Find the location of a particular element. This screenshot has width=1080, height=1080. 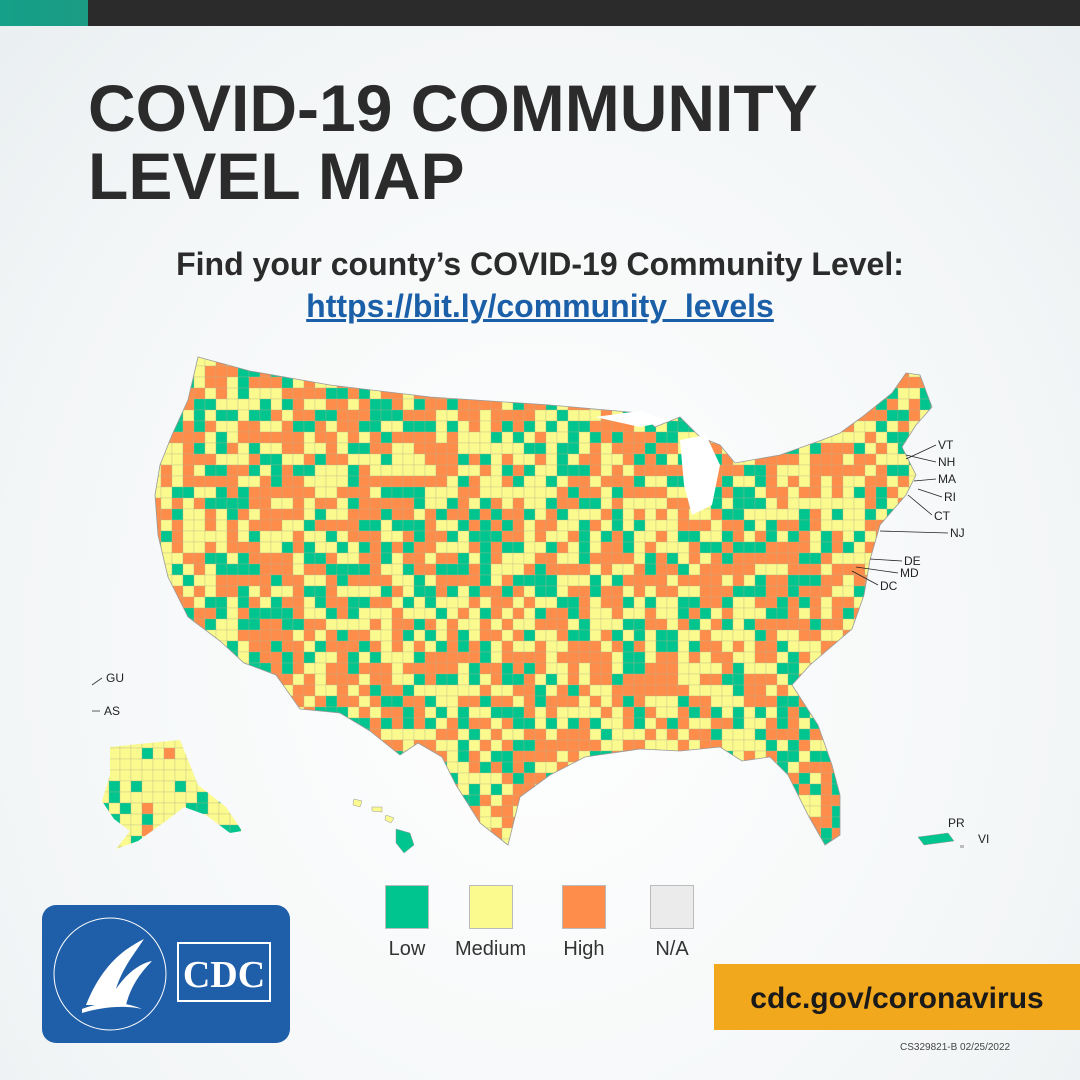

community-levels-link-text: https://bit.ly/community_levels is located at coordinates (540, 306).